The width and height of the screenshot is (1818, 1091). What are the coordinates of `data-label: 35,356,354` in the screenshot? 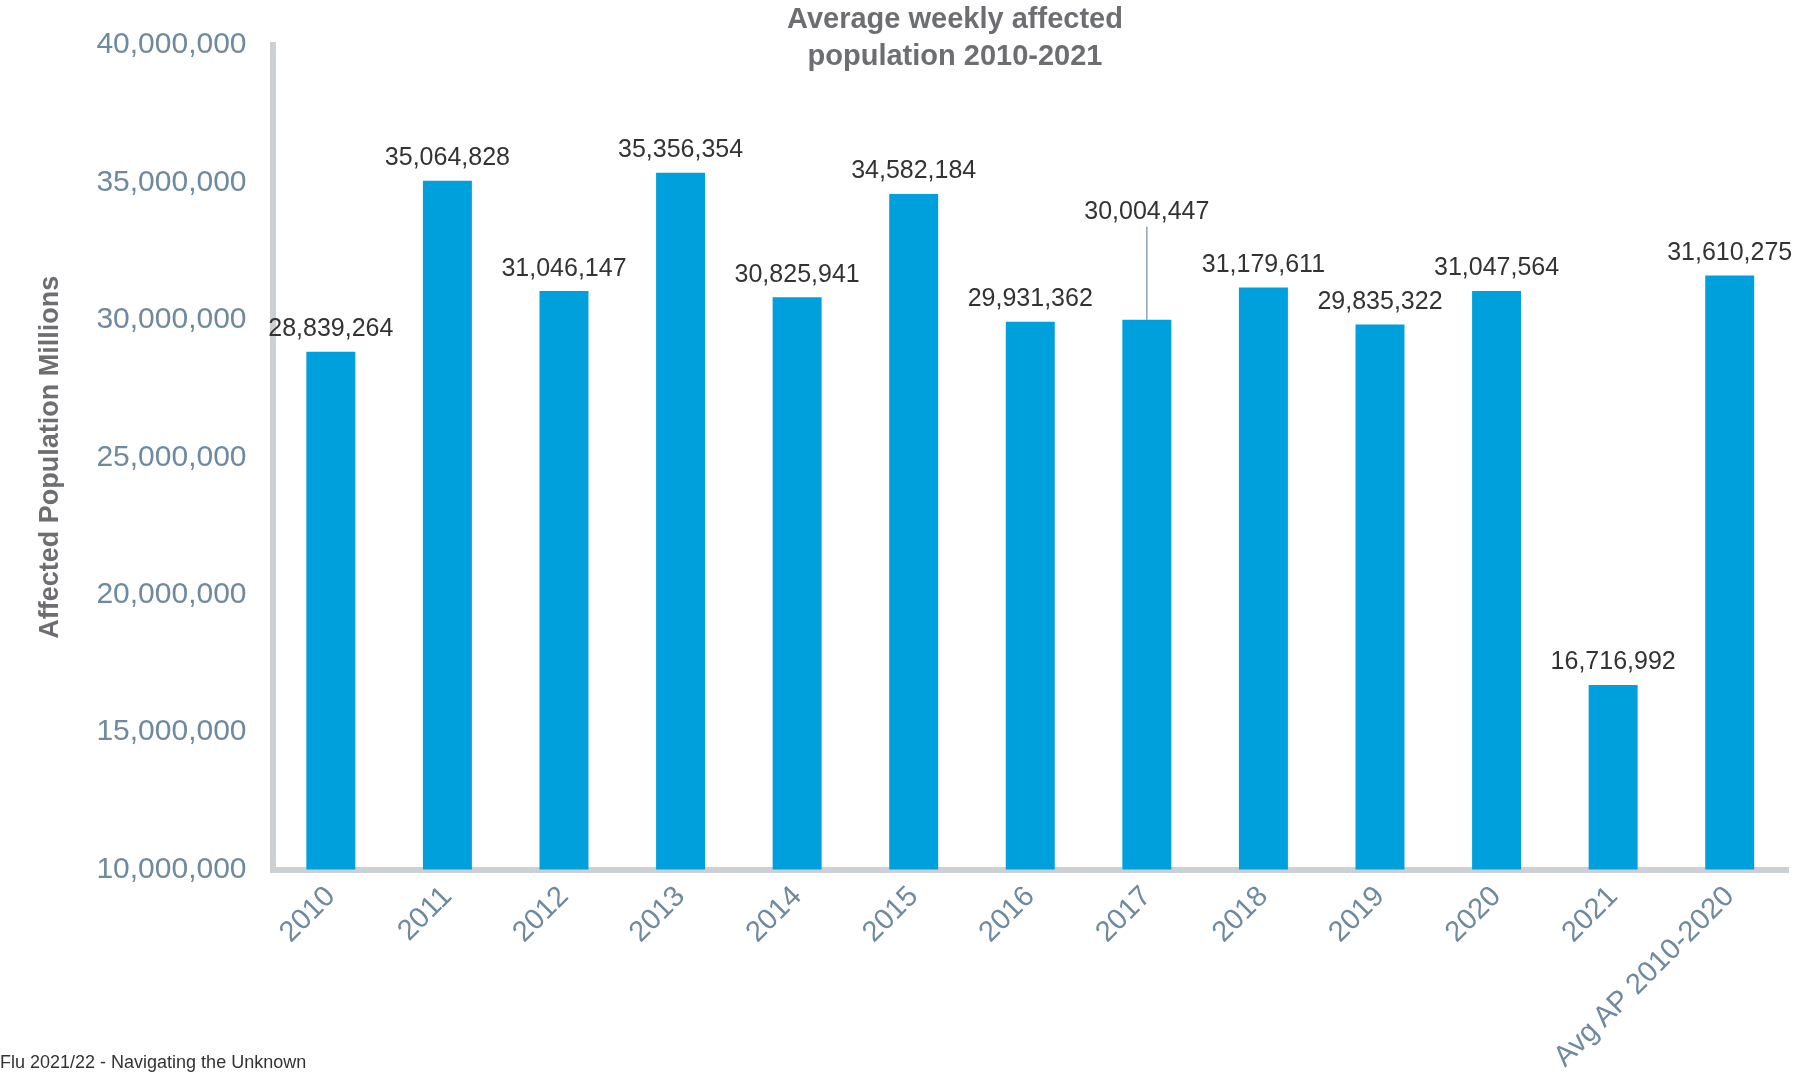 It's located at (680, 148).